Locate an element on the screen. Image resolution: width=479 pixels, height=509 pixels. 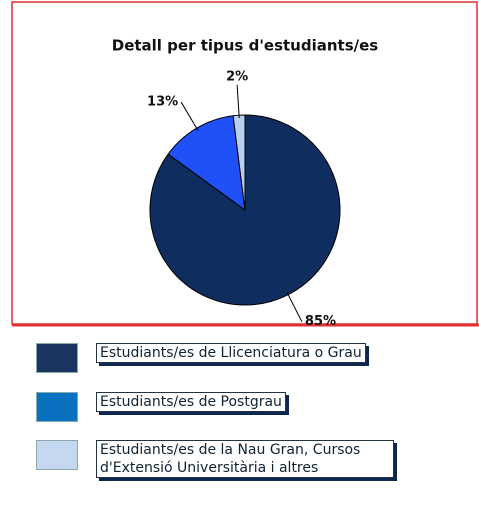
legend-item: Estudiants/es de Llicenciatura o Grau is located at coordinates (201, 358).